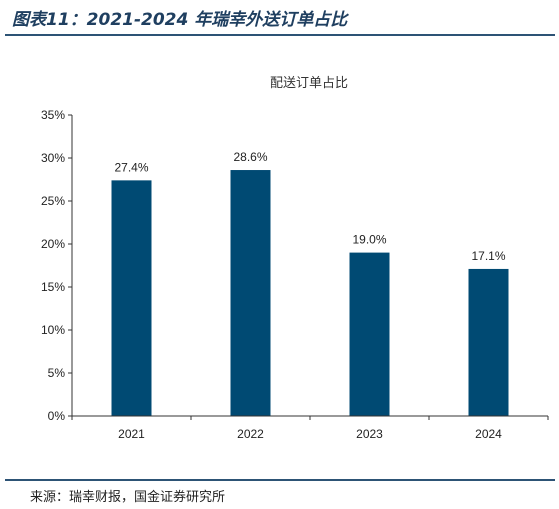 This screenshot has width=559, height=509. What do you see at coordinates (488, 256) in the screenshot?
I see `data-label-2024: 17.1%` at bounding box center [488, 256].